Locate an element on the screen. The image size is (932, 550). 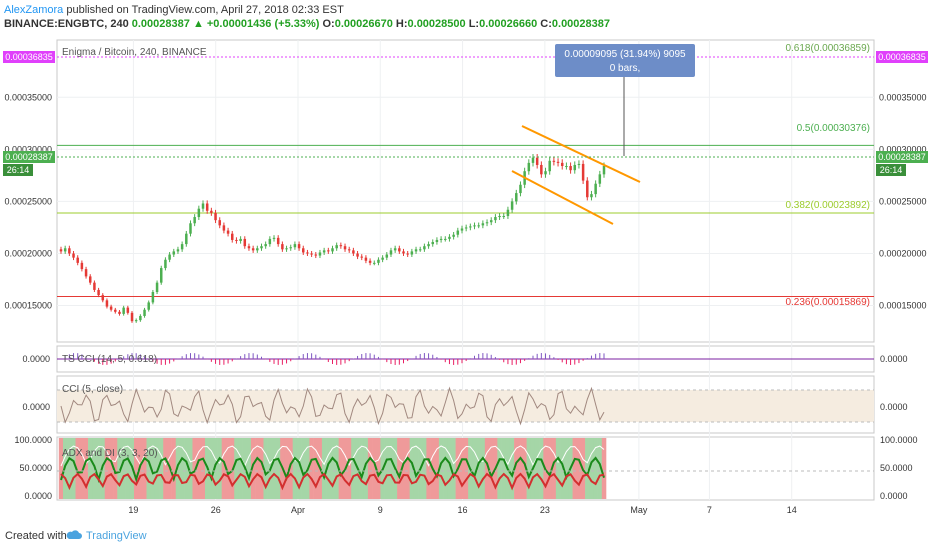
close-label: C: is located at coordinates (546, 24).